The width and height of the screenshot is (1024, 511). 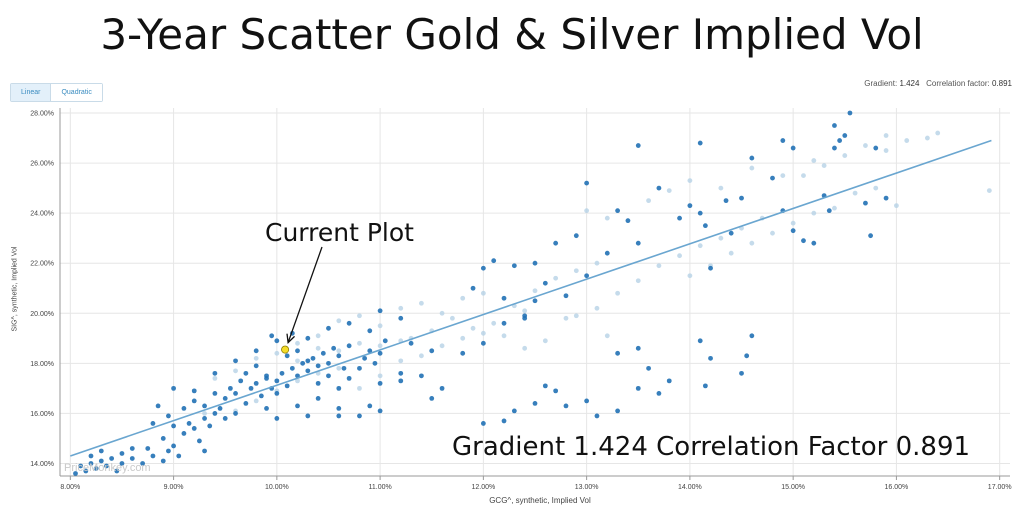 I want to click on x-tick-label: 8.00%, so click(x=70, y=487).